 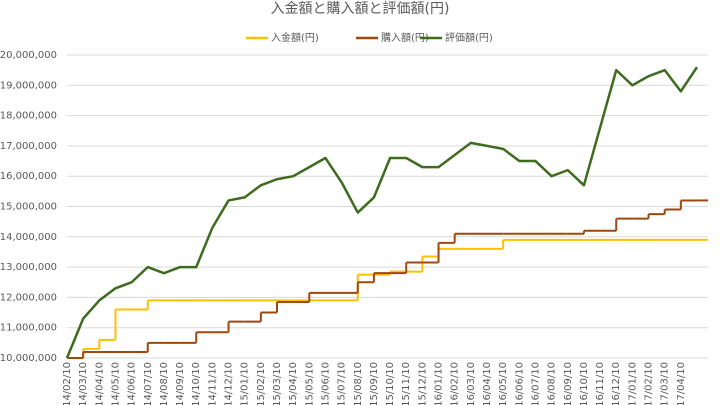 What do you see at coordinates (28, 116) in the screenshot?
I see `y-tick-label: ¥18,000,000` at bounding box center [28, 116].